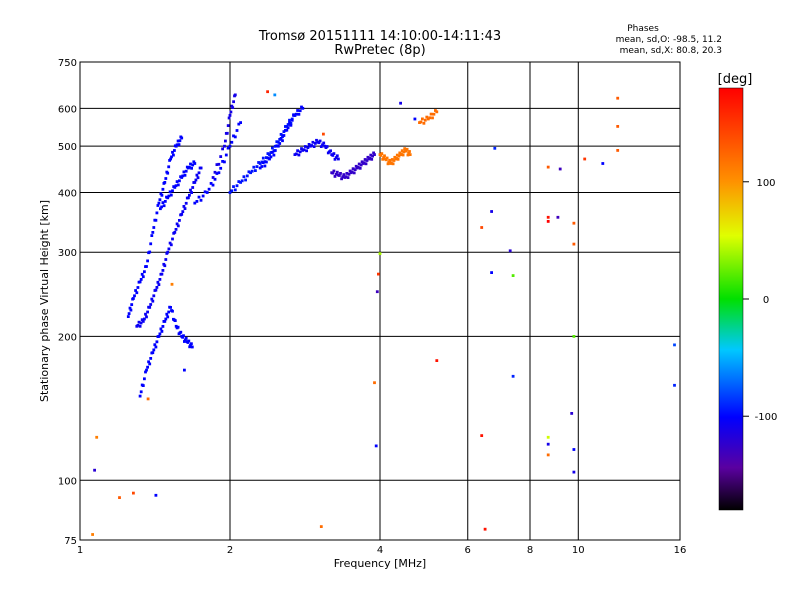 The height and width of the screenshot is (600, 800). Describe the element at coordinates (44, 301) in the screenshot. I see `y-axis-label: Stationary phase Virtual Height [km]` at that location.